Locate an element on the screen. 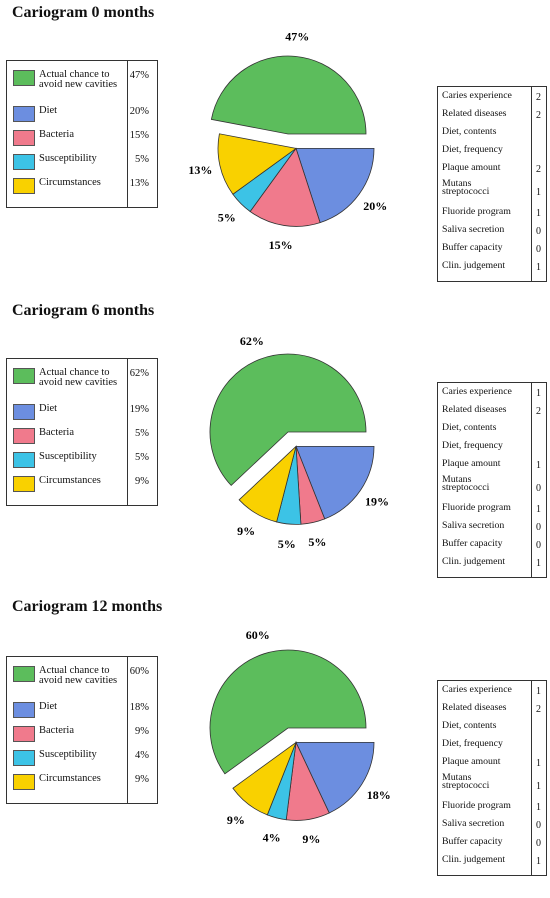 The image size is (550, 898). pie-value-label: 13% is located at coordinates (200, 170).